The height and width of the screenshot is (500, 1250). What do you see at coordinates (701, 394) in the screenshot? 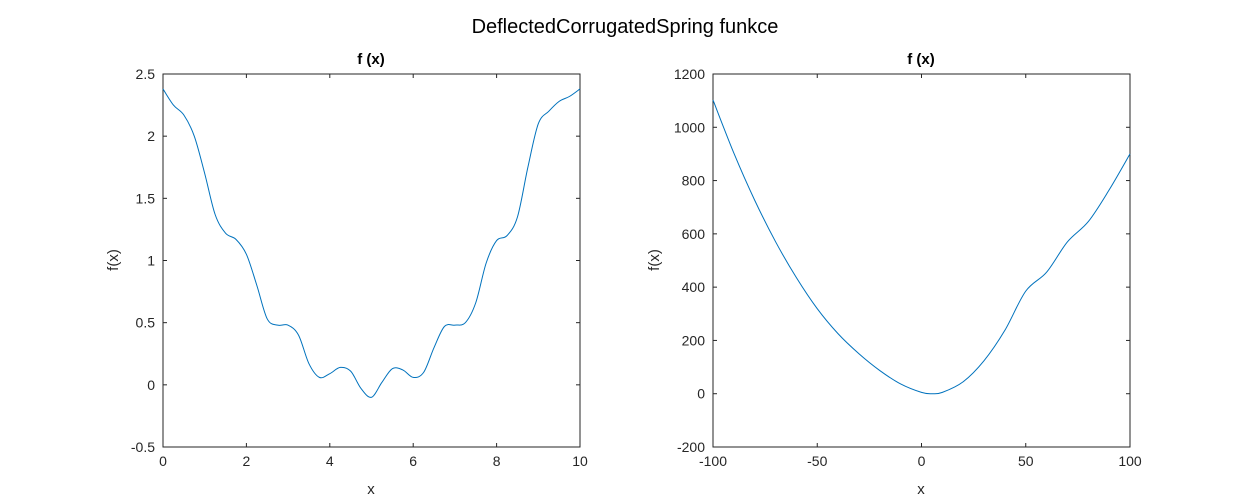
I see `right-plot-y-tick-label: 0` at bounding box center [701, 394].